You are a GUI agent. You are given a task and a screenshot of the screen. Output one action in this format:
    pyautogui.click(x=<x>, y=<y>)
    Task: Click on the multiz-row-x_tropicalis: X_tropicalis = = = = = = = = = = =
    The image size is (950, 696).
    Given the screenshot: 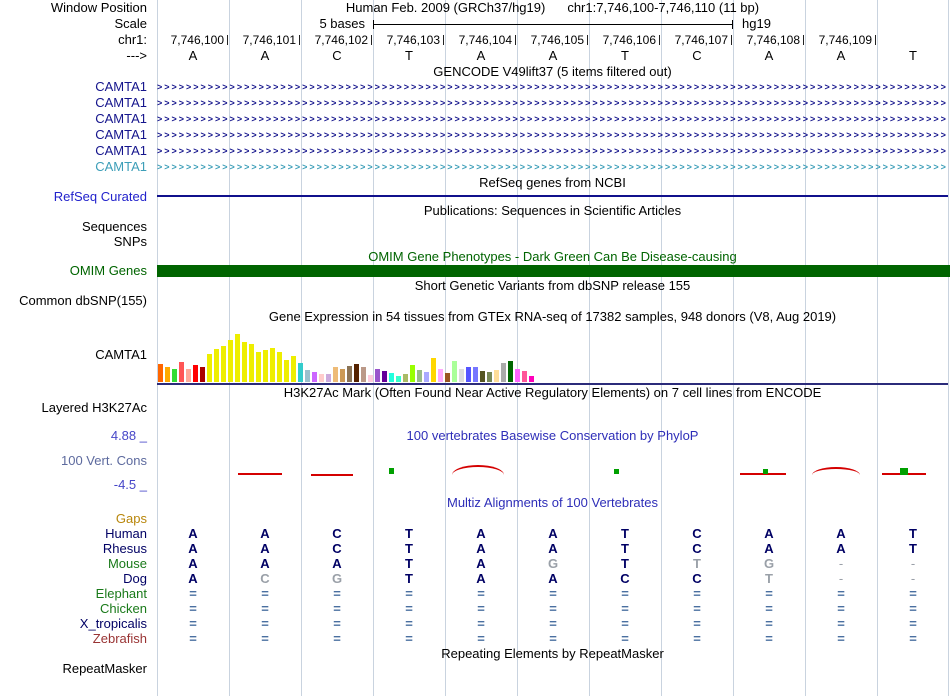 What is the action you would take?
    pyautogui.click(x=475, y=623)
    